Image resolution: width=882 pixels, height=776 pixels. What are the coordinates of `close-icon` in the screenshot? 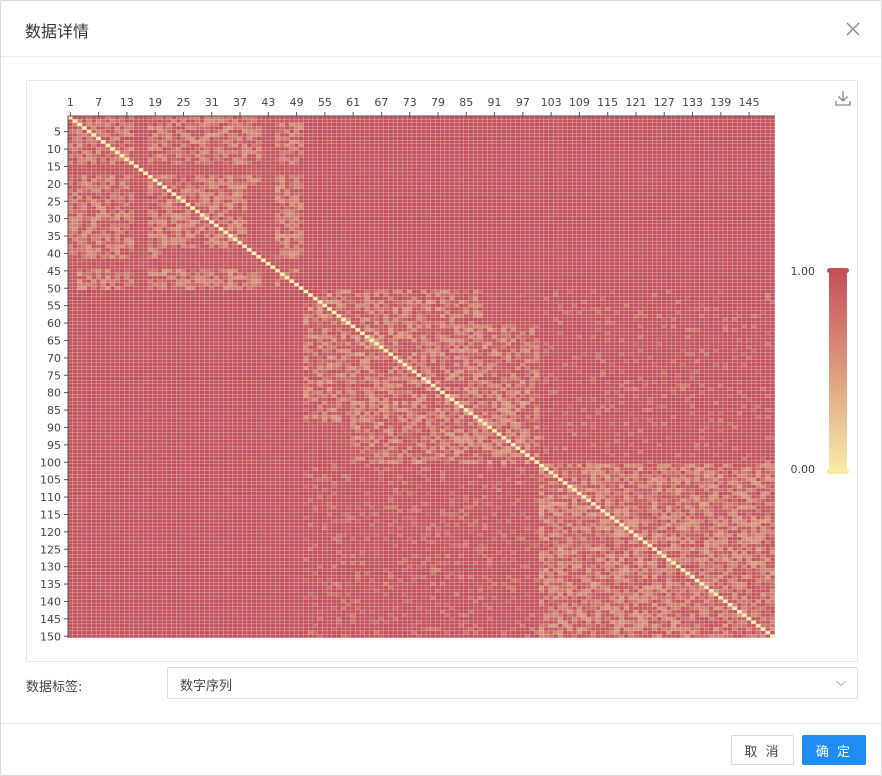 It's located at (853, 29).